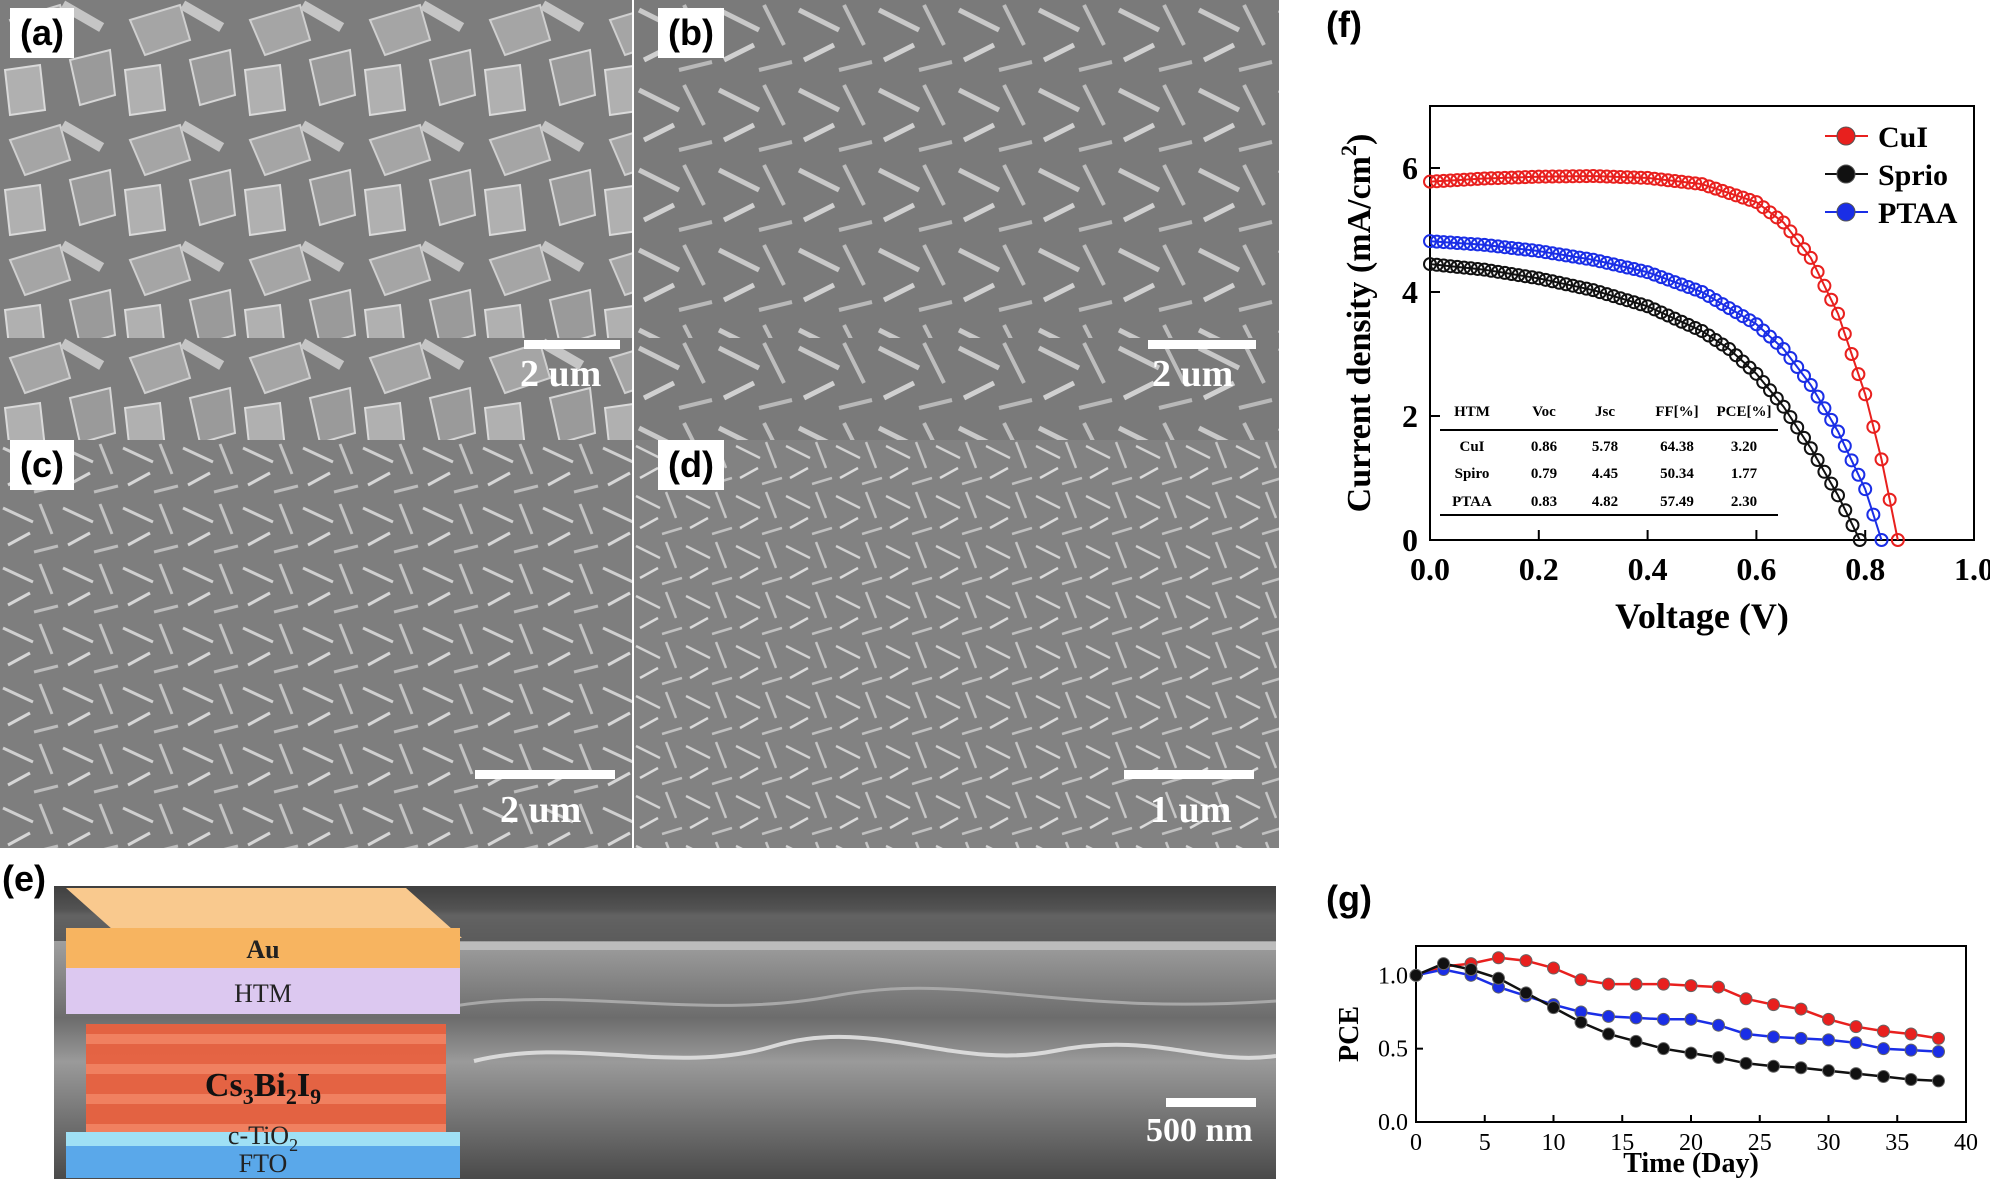 This screenshot has width=1994, height=1187. What do you see at coordinates (1677, 1019) in the screenshot?
I see `stability-series` at bounding box center [1677, 1019].